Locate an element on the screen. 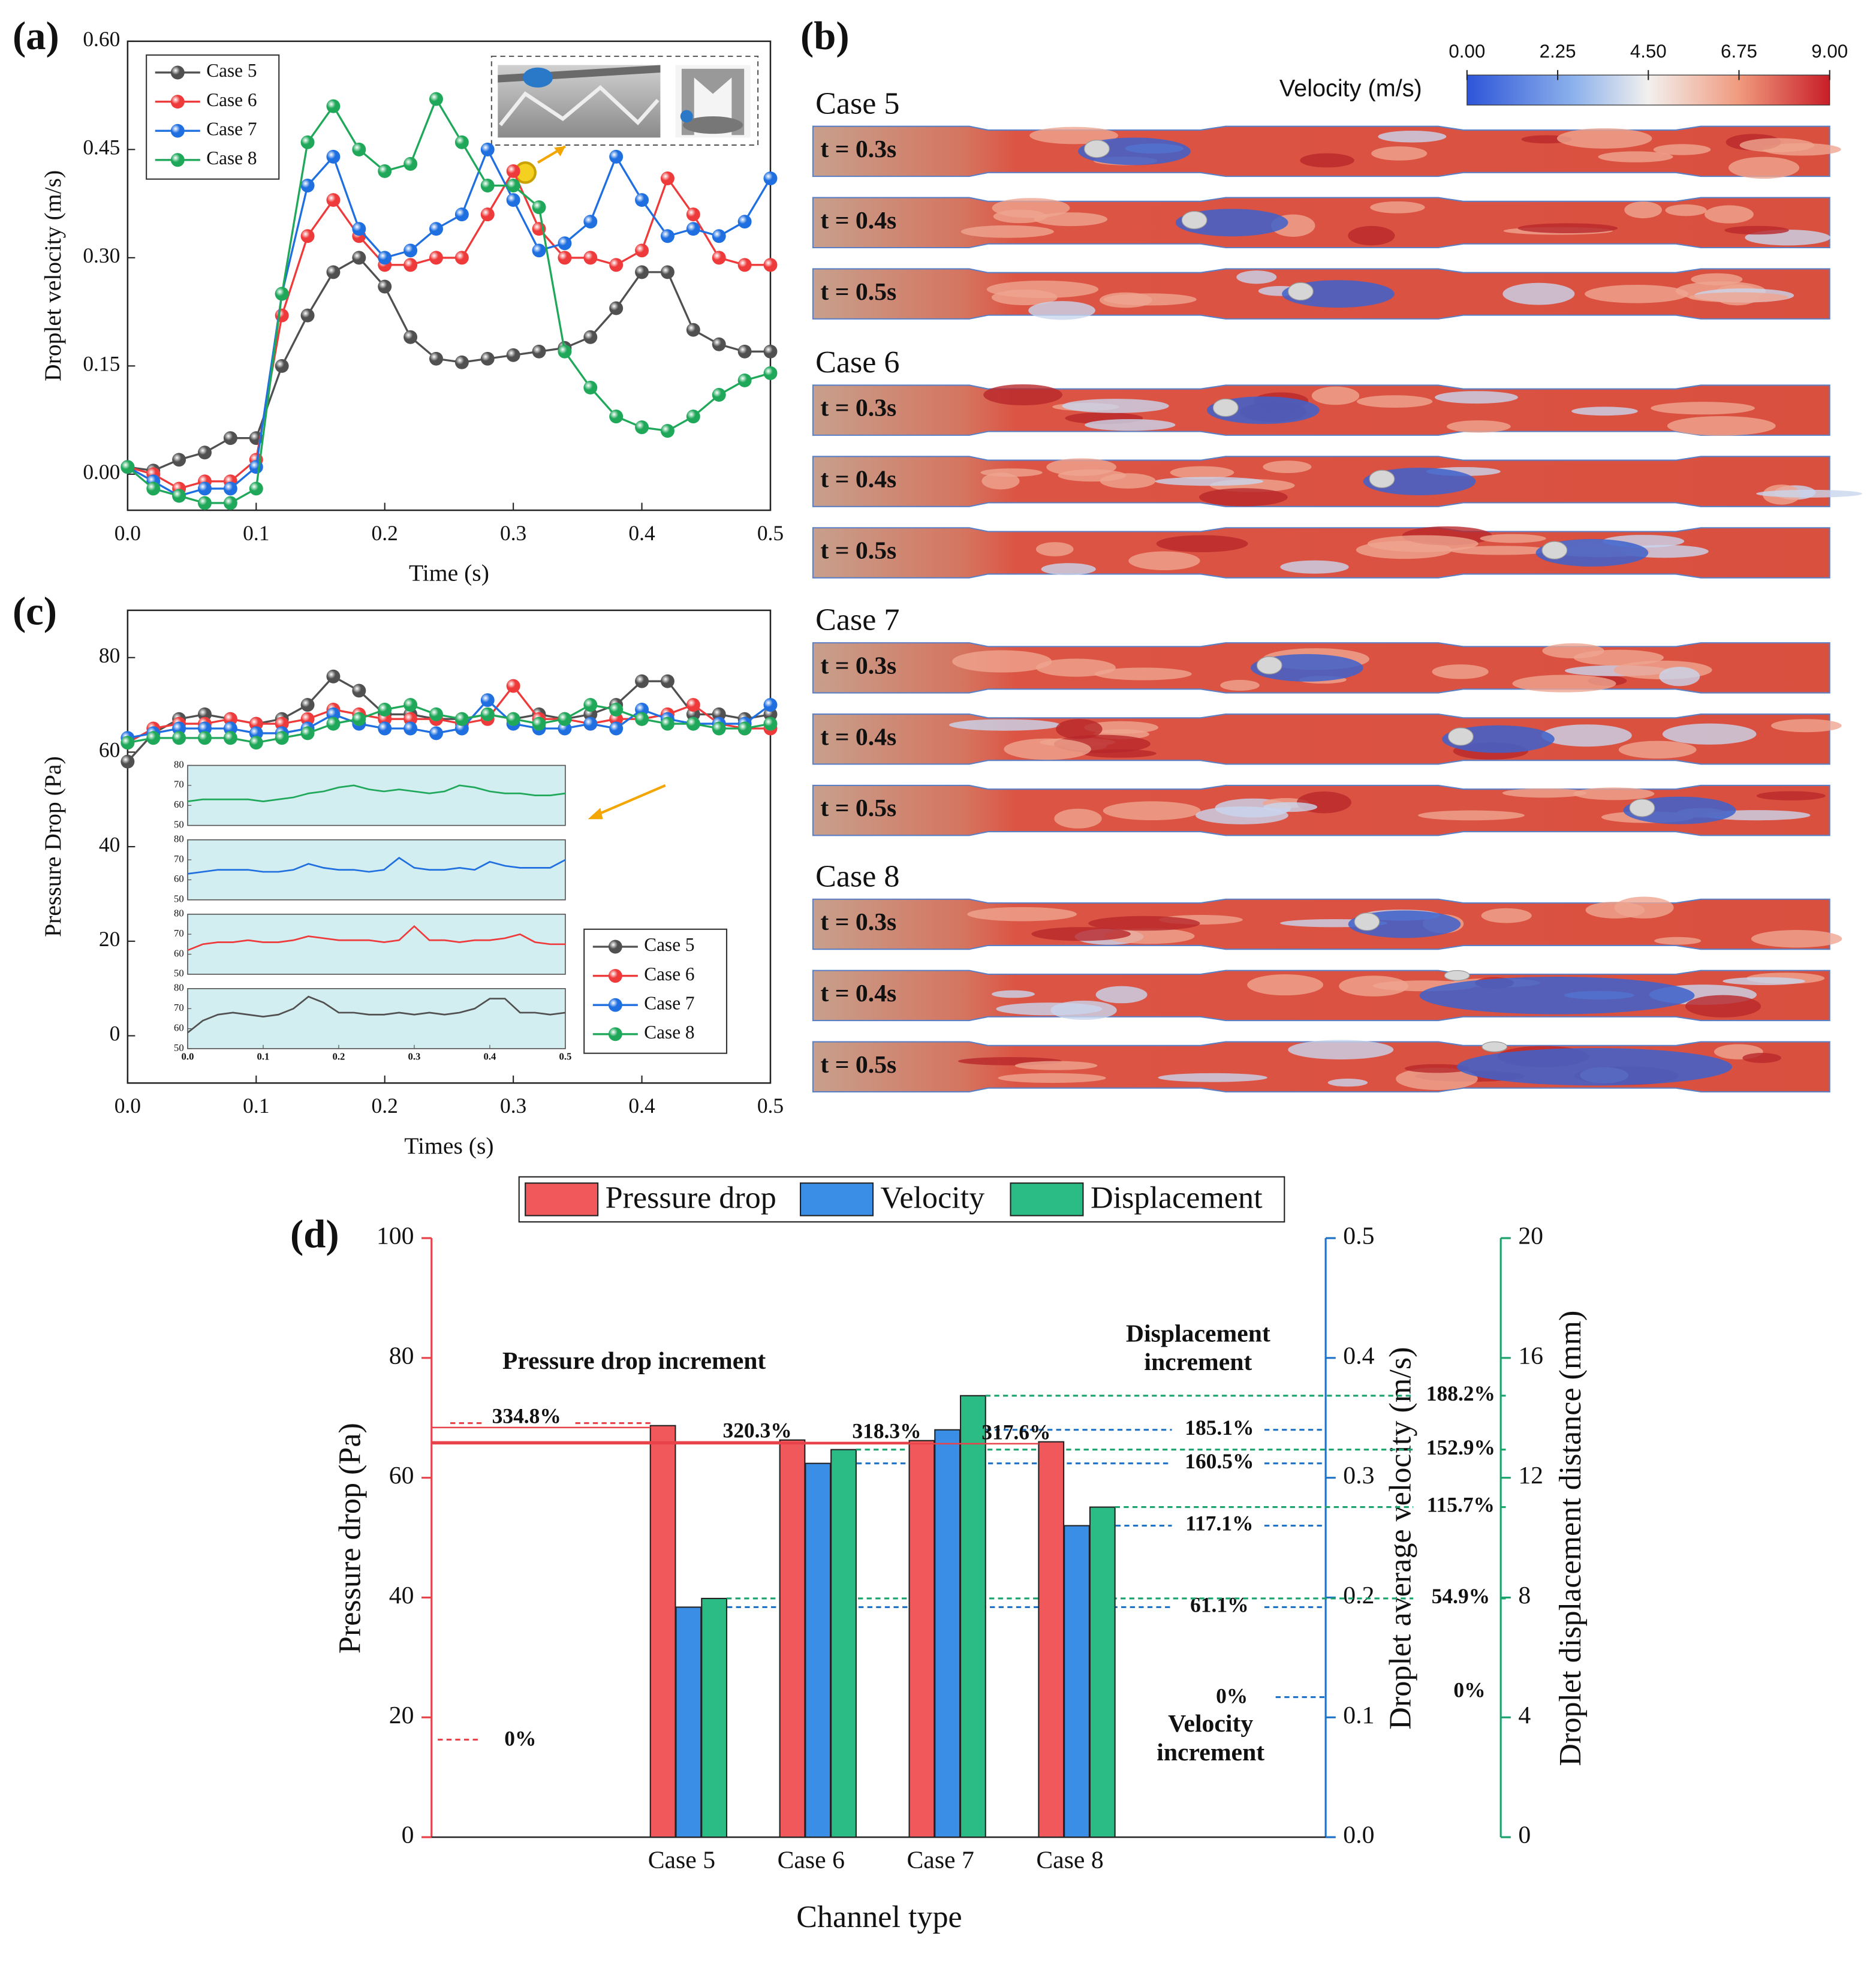  y-tick-label: 60 is located at coordinates (109, 750).